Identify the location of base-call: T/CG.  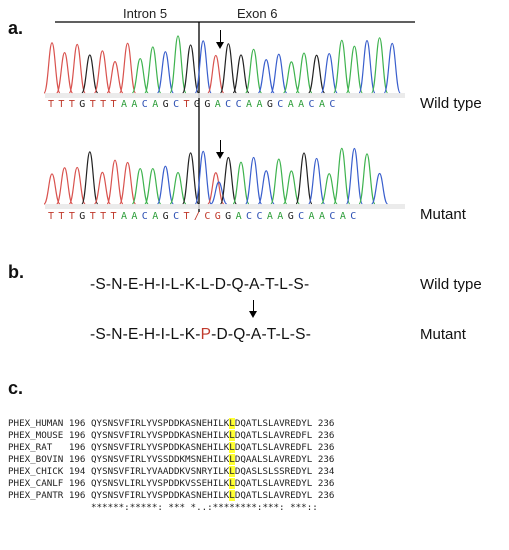
(204, 216).